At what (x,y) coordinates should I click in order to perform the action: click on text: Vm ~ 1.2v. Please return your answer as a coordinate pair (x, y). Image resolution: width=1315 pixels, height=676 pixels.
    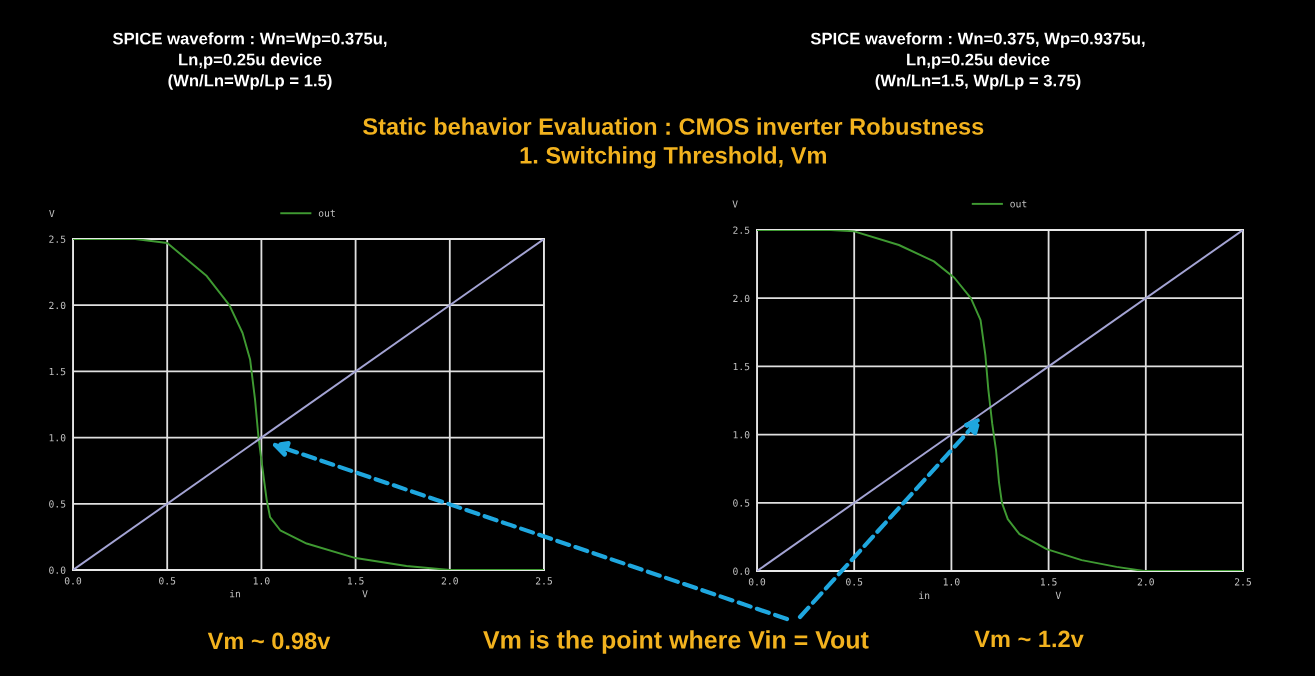
    Looking at the image, I should click on (1029, 639).